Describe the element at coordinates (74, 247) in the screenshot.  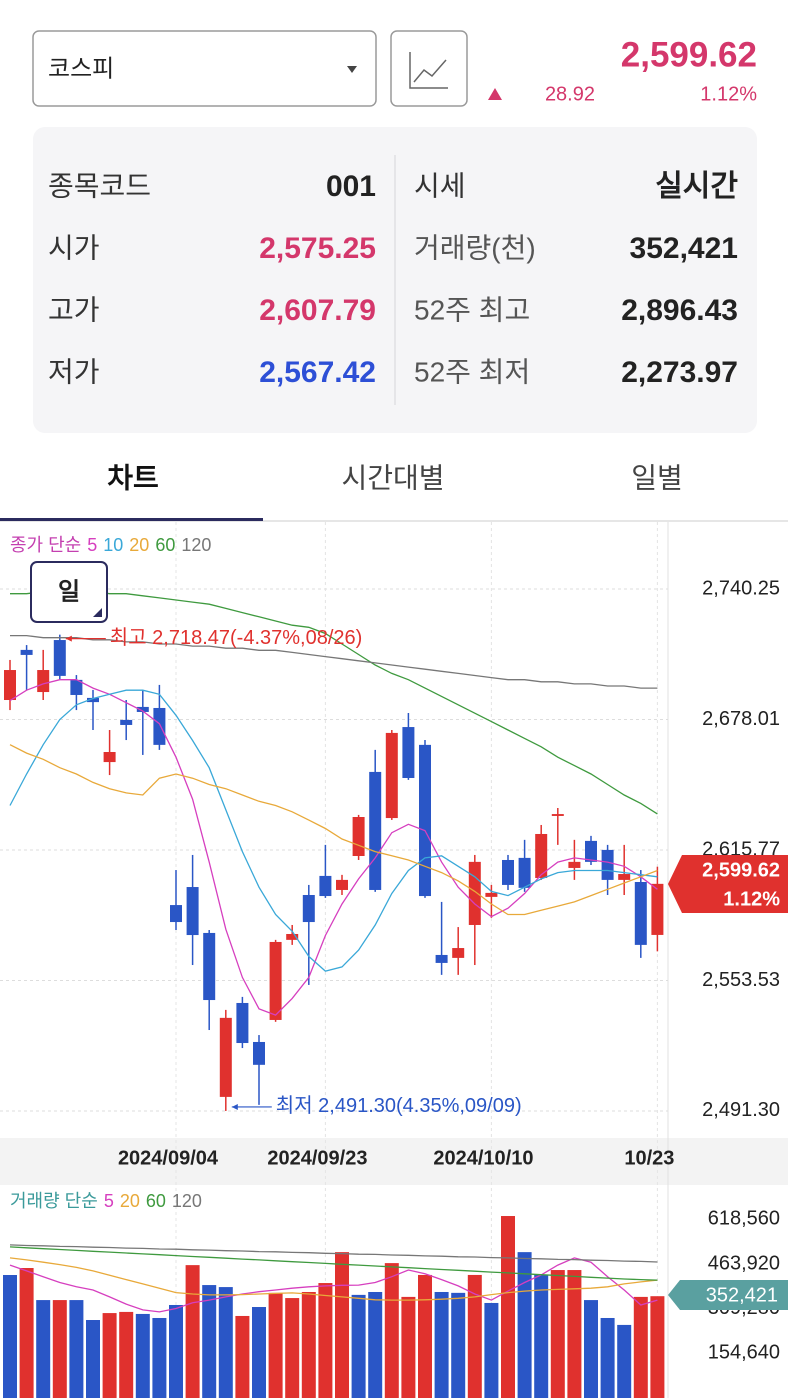
I see `info-label: 시가` at that location.